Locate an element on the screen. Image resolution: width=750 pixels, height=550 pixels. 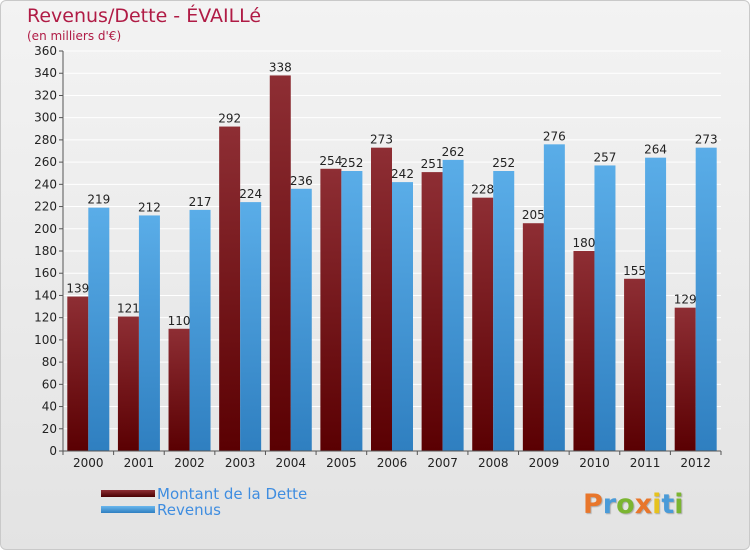
y-tick-label: 140 is located at coordinates (45, 295).